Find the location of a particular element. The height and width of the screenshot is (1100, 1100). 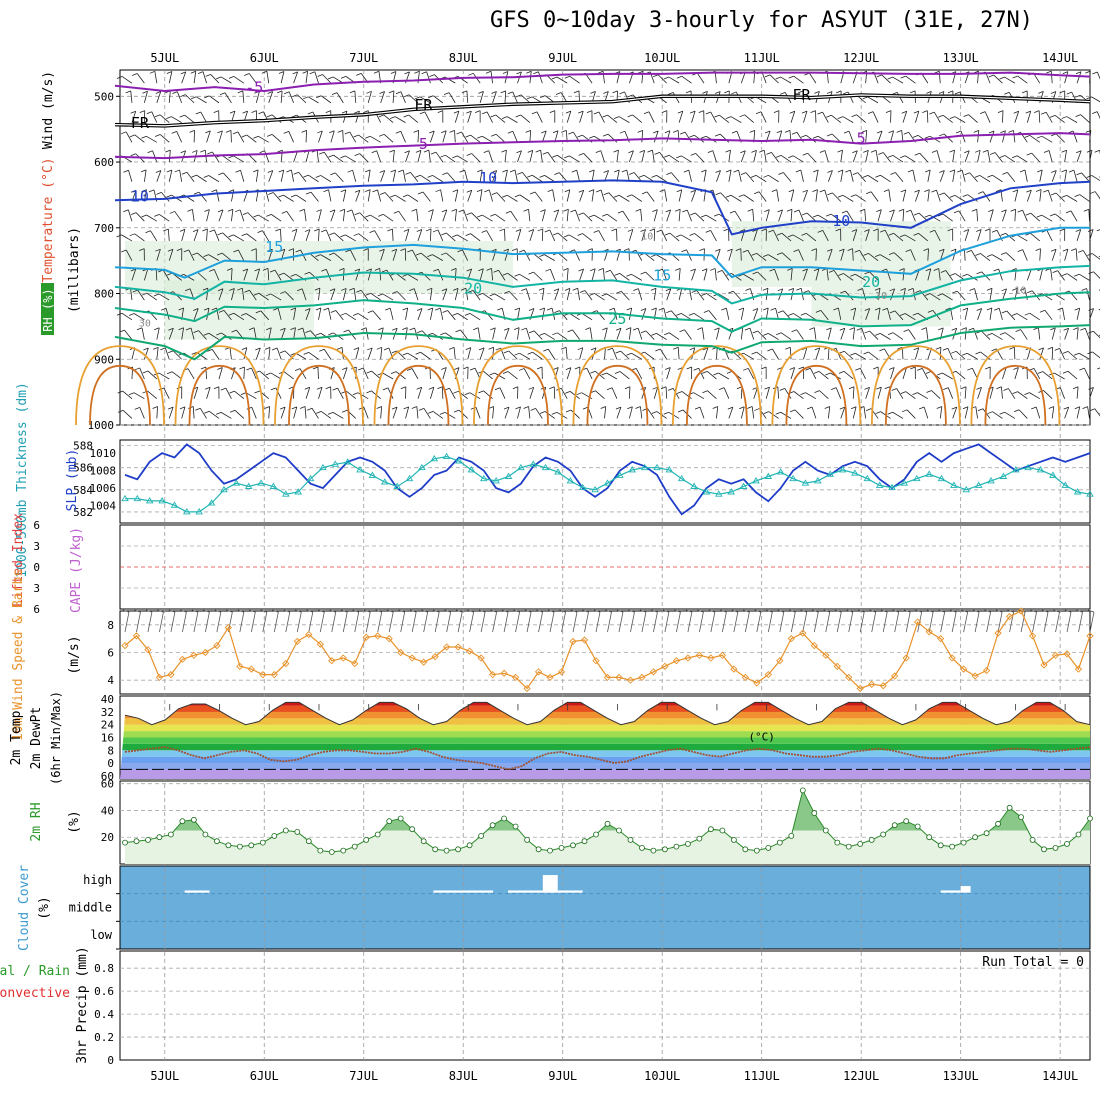

temp-contour-low is located at coordinates (319, 395).